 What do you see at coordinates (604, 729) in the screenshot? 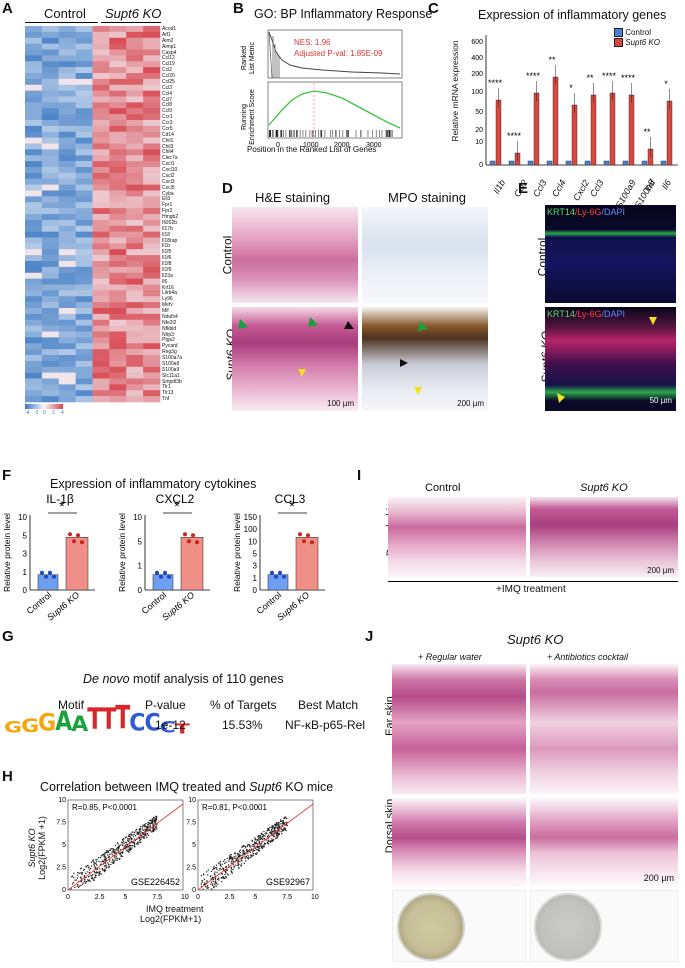
I see `ear-antibiotic-image` at bounding box center [604, 729].